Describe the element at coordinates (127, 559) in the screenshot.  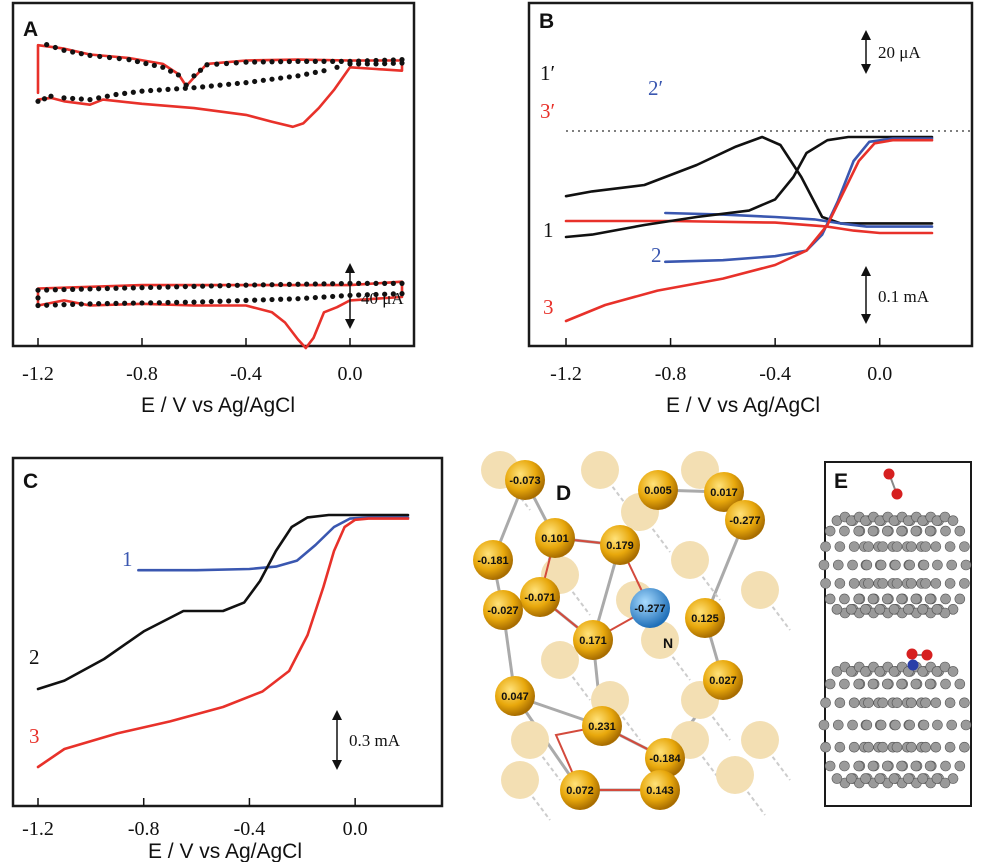
I see `panel-c-label-1: 1` at that location.